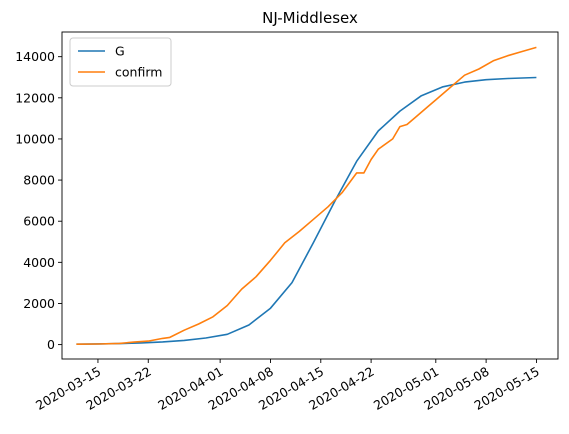  I want to click on legend-label-G: G, so click(120, 51).